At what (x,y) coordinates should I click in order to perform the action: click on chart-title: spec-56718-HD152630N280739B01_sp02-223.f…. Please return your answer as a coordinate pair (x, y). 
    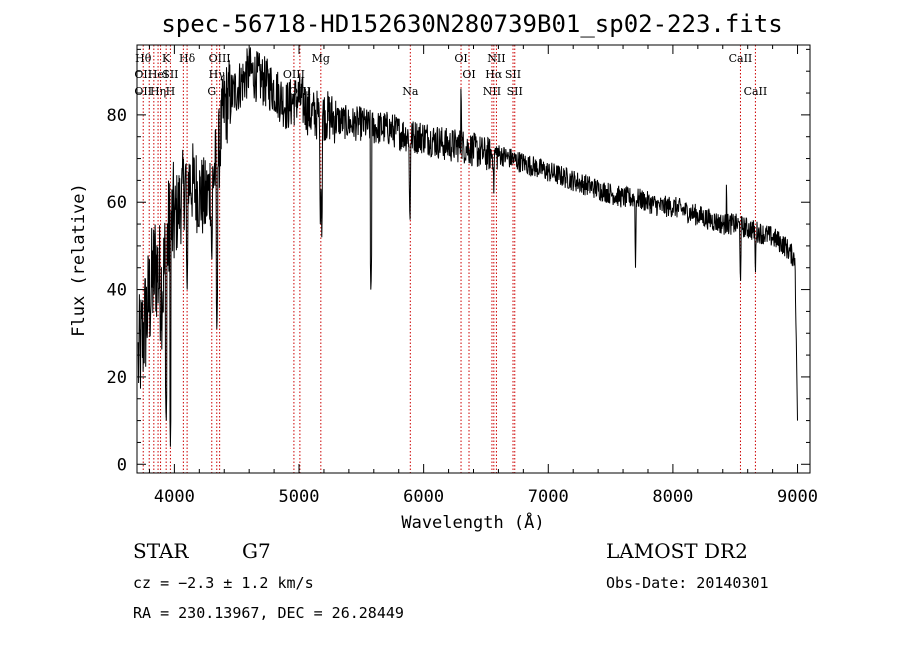
    Looking at the image, I should click on (471, 24).